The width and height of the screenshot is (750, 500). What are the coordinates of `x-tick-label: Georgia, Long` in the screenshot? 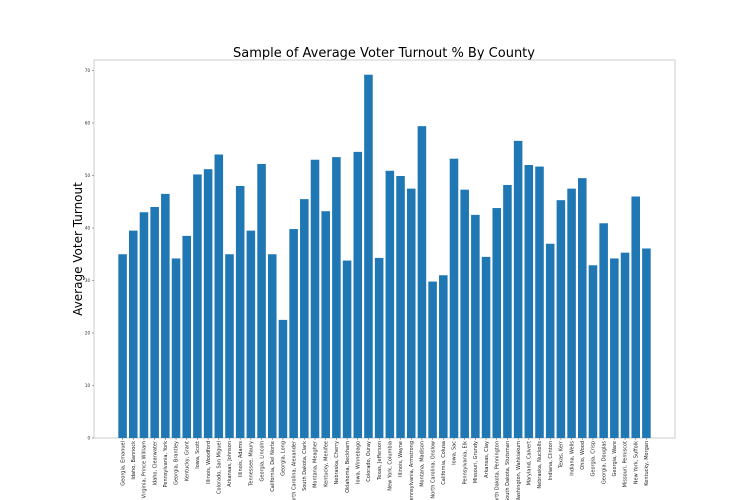 It's located at (284, 458).